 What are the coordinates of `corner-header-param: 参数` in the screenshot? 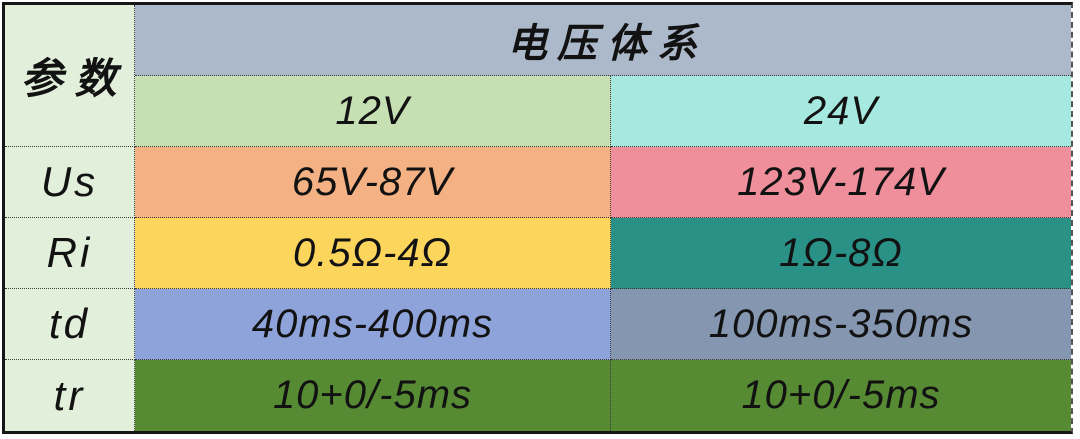 It's located at (70, 76).